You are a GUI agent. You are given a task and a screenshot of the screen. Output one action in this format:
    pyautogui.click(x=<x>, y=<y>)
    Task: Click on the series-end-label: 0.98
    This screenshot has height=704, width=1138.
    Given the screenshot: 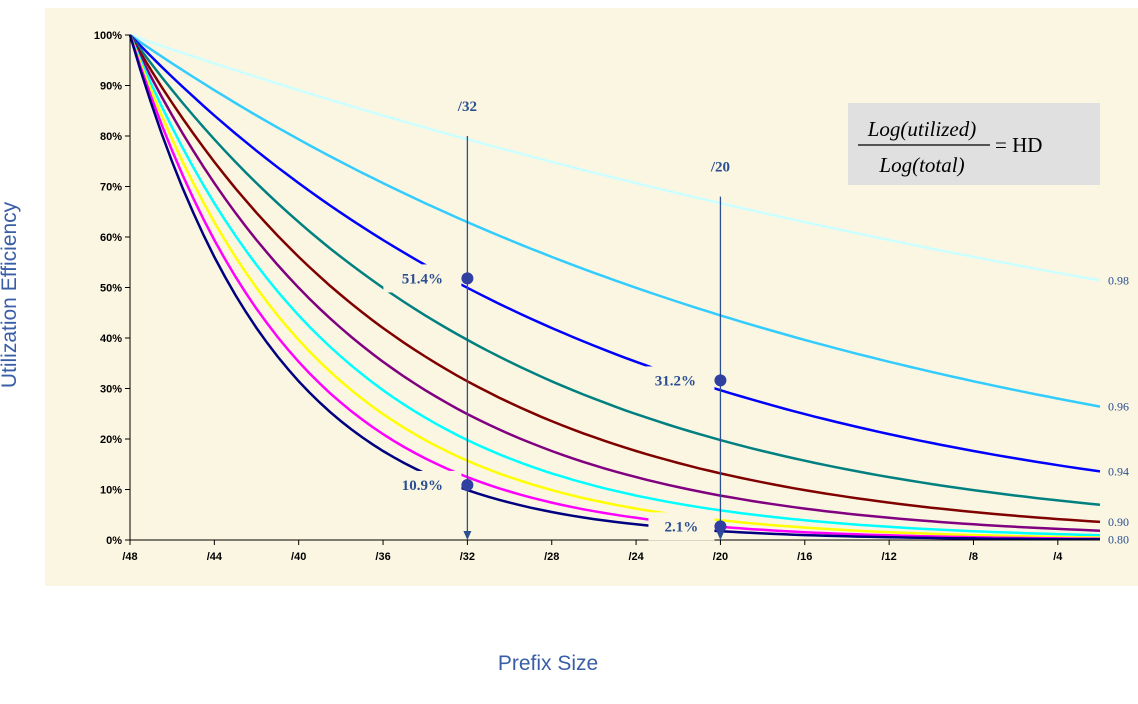 What is the action you would take?
    pyautogui.click(x=1118, y=280)
    